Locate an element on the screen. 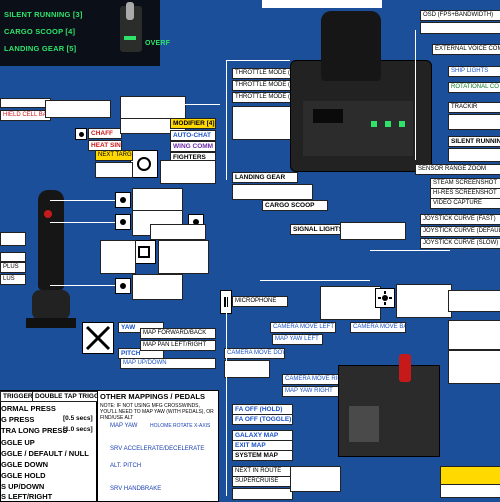 Image resolution: width=500 pixels, height=502 pixels. label-map-up-down: MAP UP/DOWN is located at coordinates (168, 363).